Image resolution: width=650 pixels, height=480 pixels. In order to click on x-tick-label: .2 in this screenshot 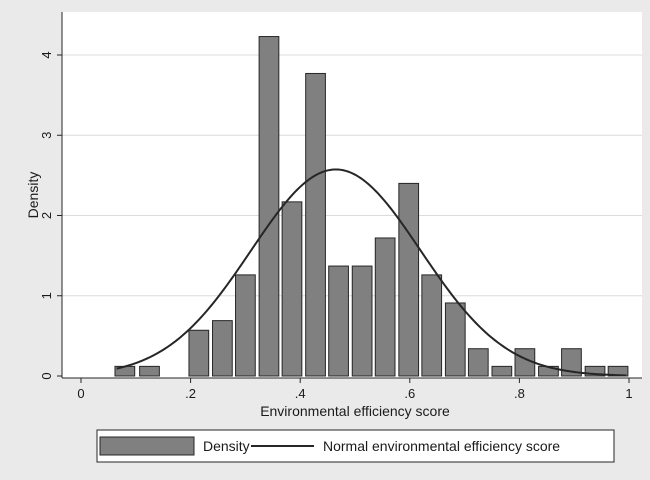, I will do `click(190, 393)`.